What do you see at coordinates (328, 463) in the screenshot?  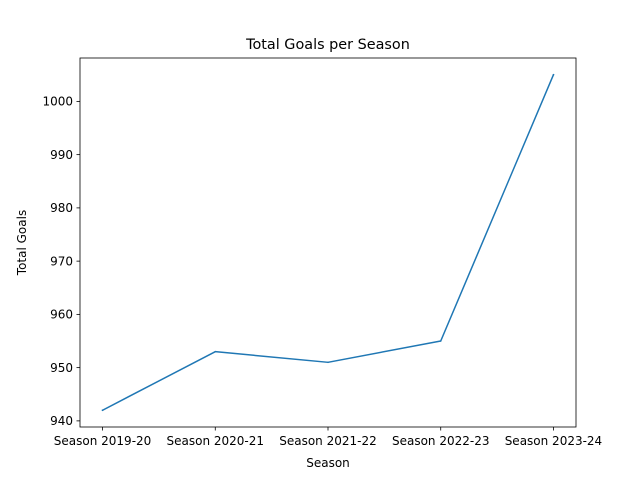 I see `x-axis-label: Season` at bounding box center [328, 463].